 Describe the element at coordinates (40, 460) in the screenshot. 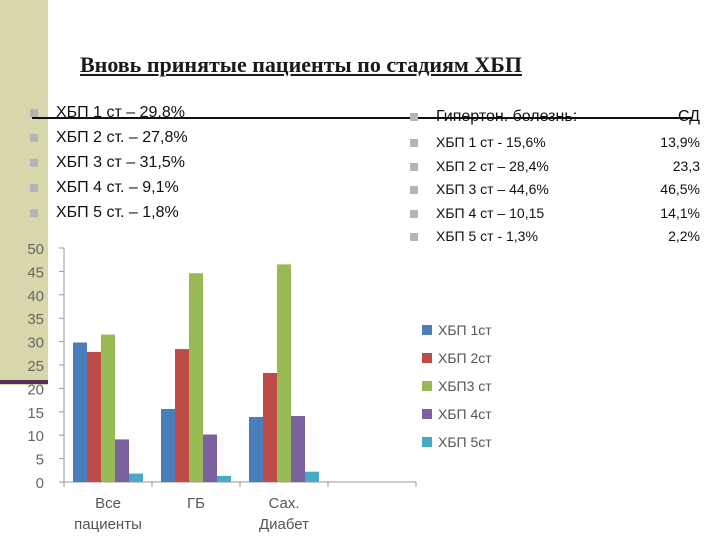

I see `y-tick-label: 5` at that location.